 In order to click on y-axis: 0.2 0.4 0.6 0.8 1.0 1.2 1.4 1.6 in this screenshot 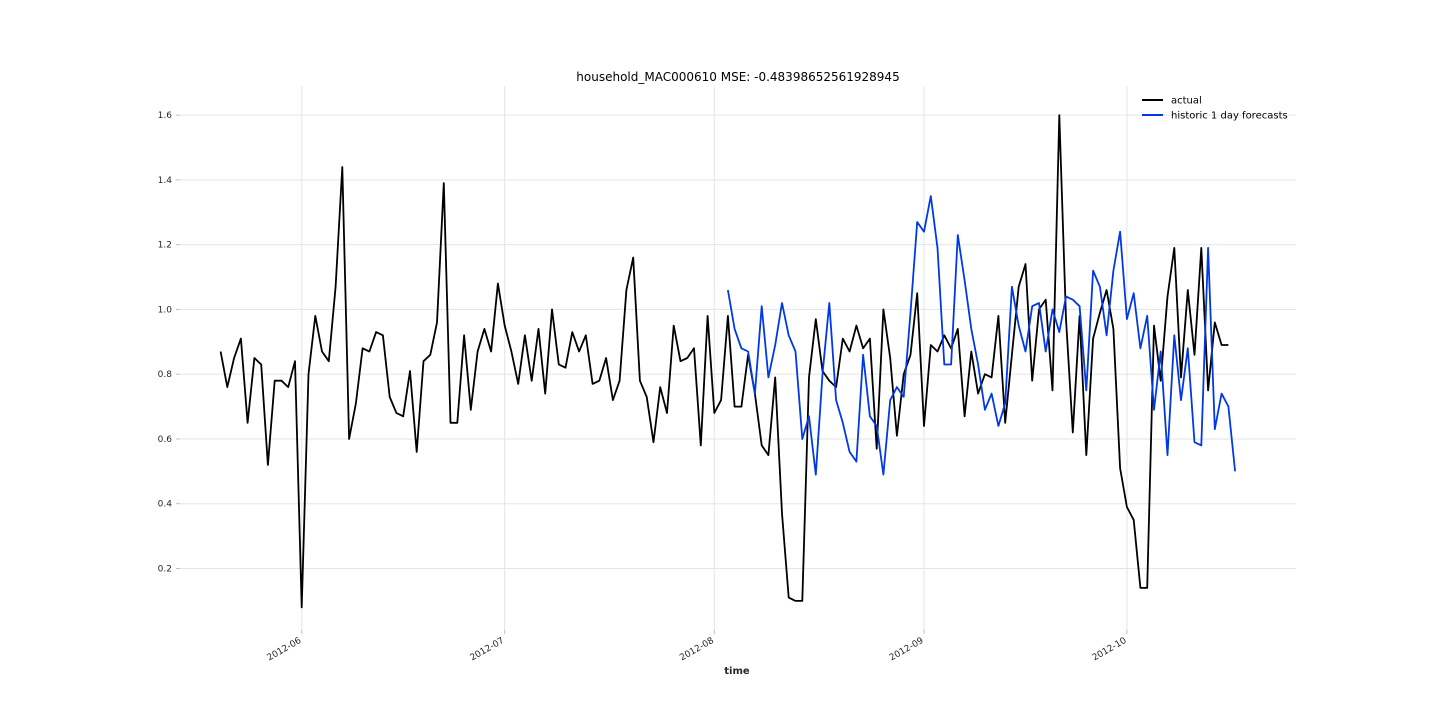, I will do `click(169, 342)`.